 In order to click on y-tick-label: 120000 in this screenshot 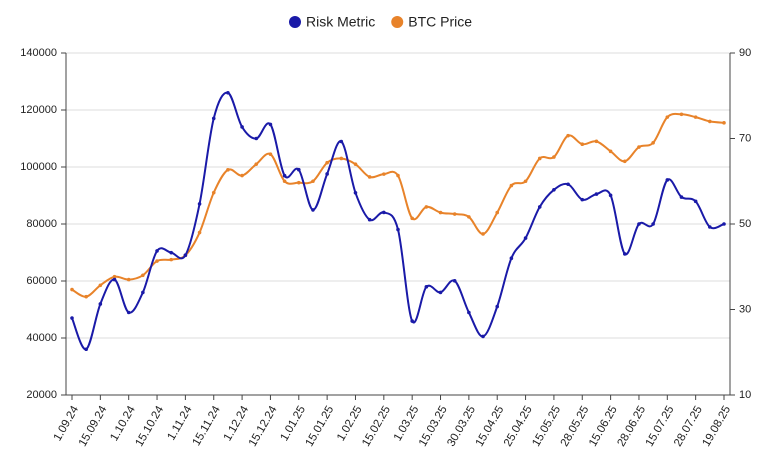, I will do `click(38, 110)`.